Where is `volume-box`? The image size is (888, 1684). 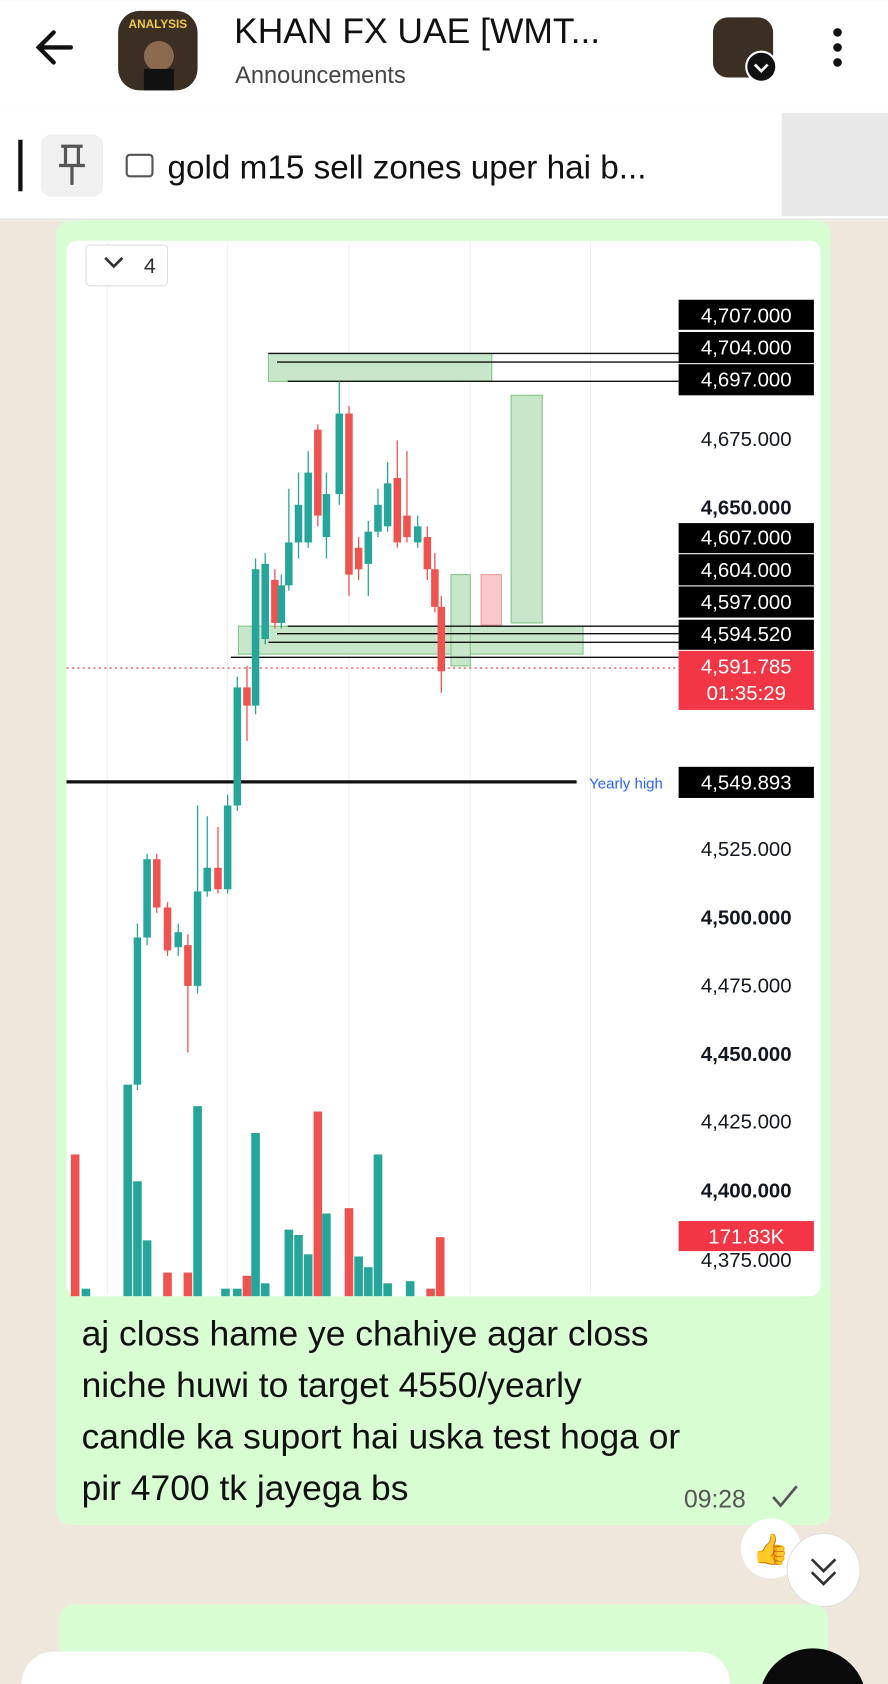
volume-box is located at coordinates (746, 1236).